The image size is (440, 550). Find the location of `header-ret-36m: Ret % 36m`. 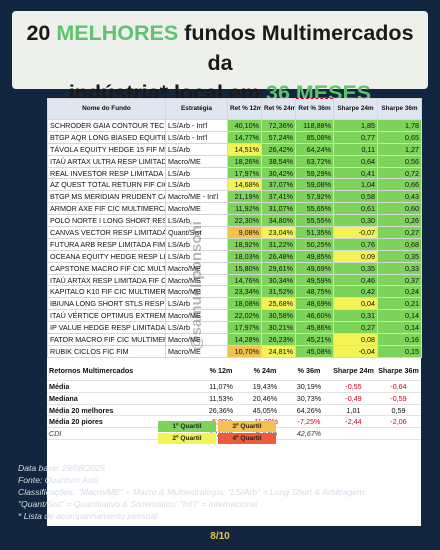

header-ret-36m: Ret % 36m is located at coordinates (314, 109).